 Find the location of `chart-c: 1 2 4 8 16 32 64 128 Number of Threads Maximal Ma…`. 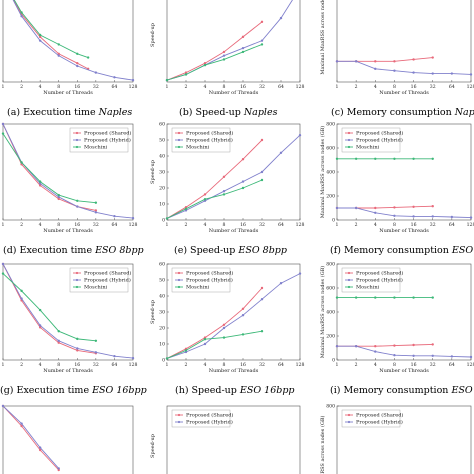

chart-c: 1 2 4 8 16 32 64 128 Number of Threads Maximal Ma… is located at coordinates (397, 48).